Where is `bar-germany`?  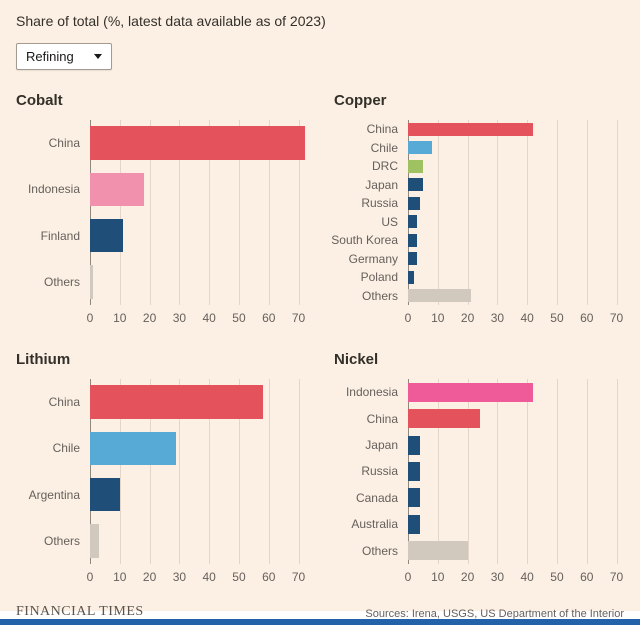 bar-germany is located at coordinates (412, 259).